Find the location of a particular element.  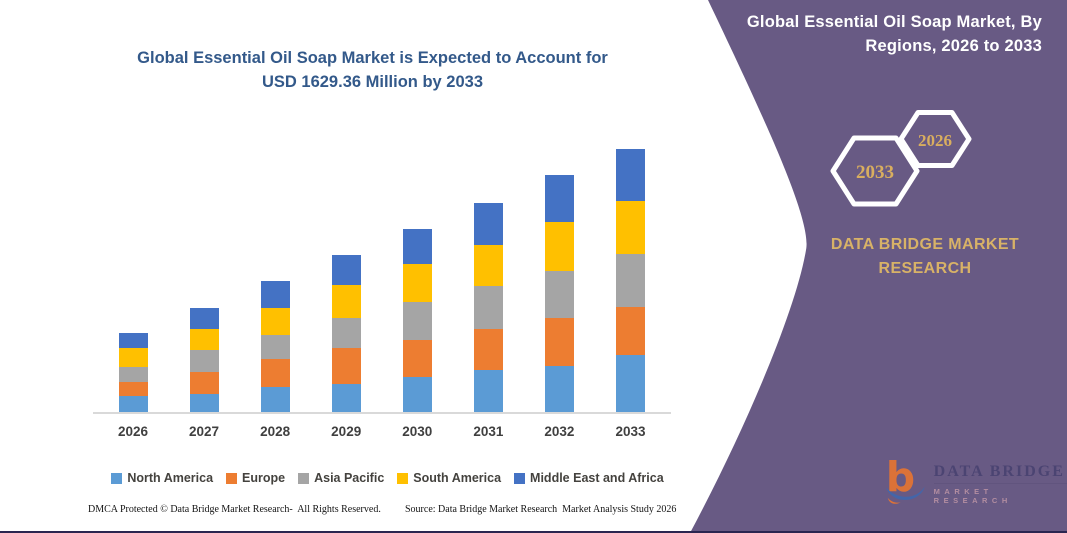

bar-segment-asia-pacific-2031 is located at coordinates (488, 308).